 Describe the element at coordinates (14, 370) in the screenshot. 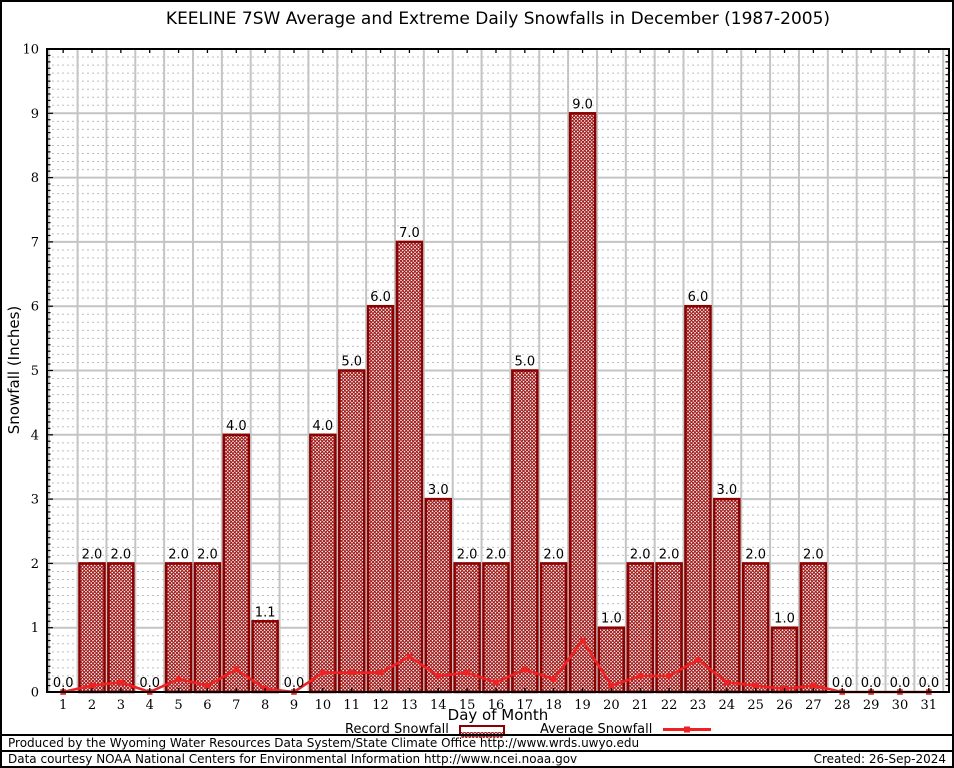

I see `y-axis-title: Snowfall (Inches)` at that location.